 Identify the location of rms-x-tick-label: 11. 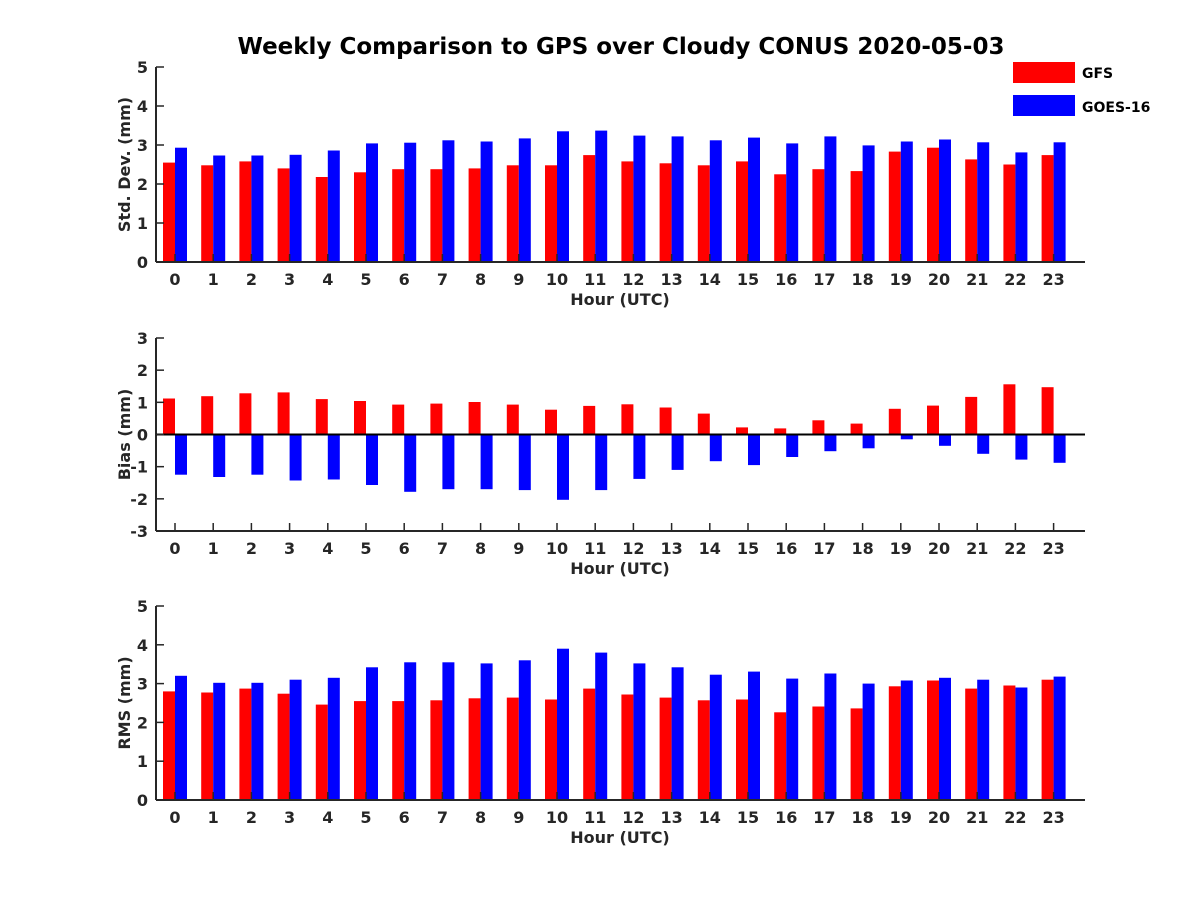
(595, 817).